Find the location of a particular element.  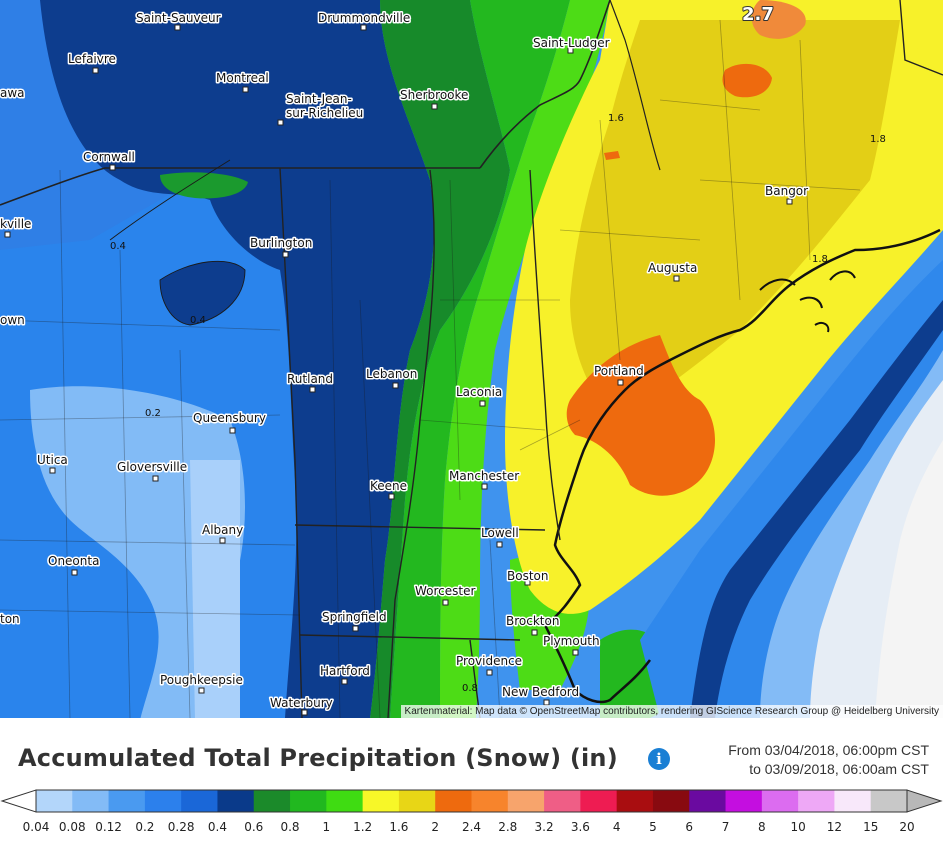

legend-tick-label: 0.04 is located at coordinates (36, 827).